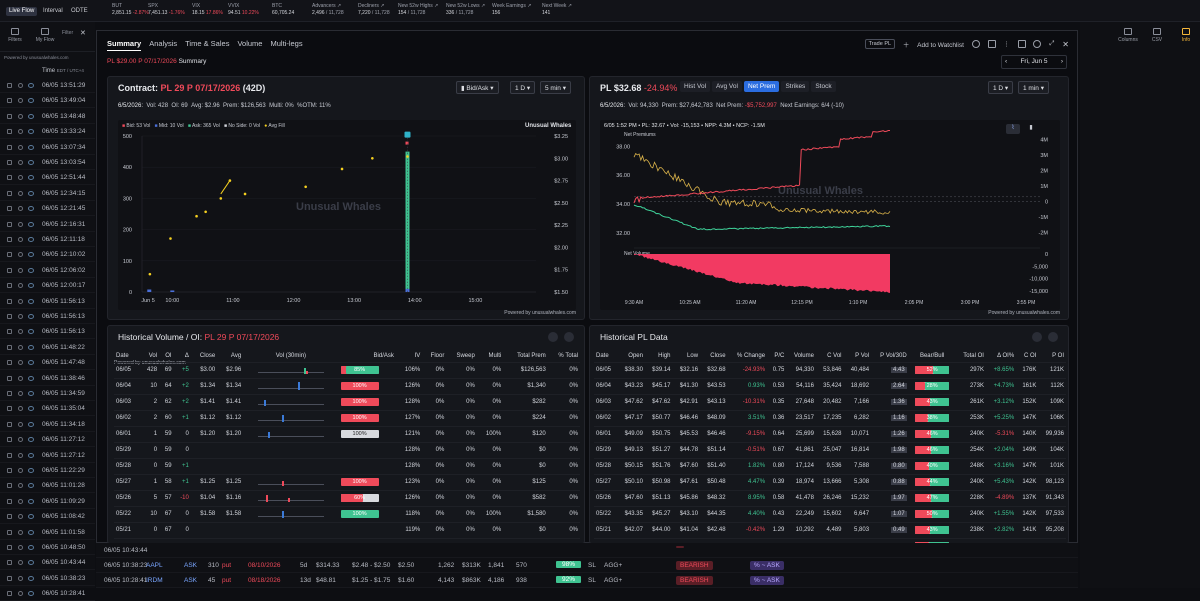 The height and width of the screenshot is (601, 1200). What do you see at coordinates (834, 355) in the screenshot?
I see `column-header: C Vol` at bounding box center [834, 355].